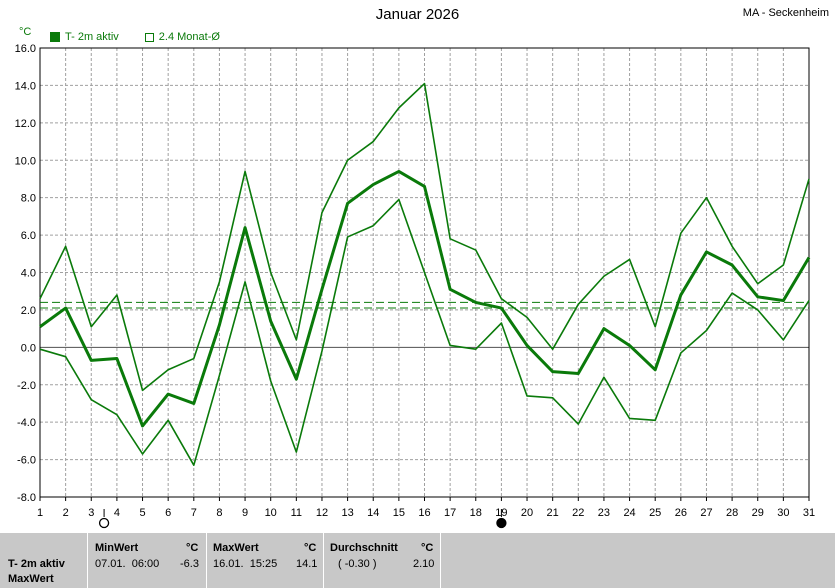  I want to click on x-tick-label: 3, so click(91, 513).